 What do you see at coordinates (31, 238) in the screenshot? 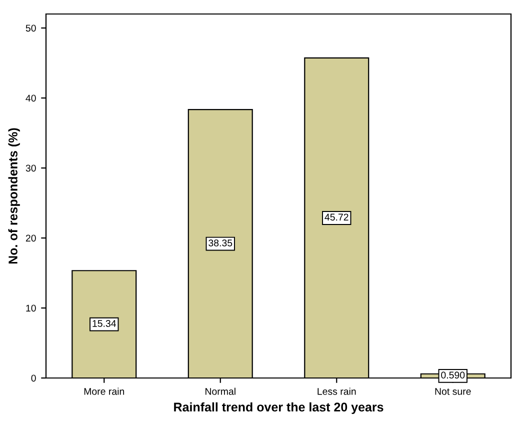
I see `y-tick-label: 20` at bounding box center [31, 238].